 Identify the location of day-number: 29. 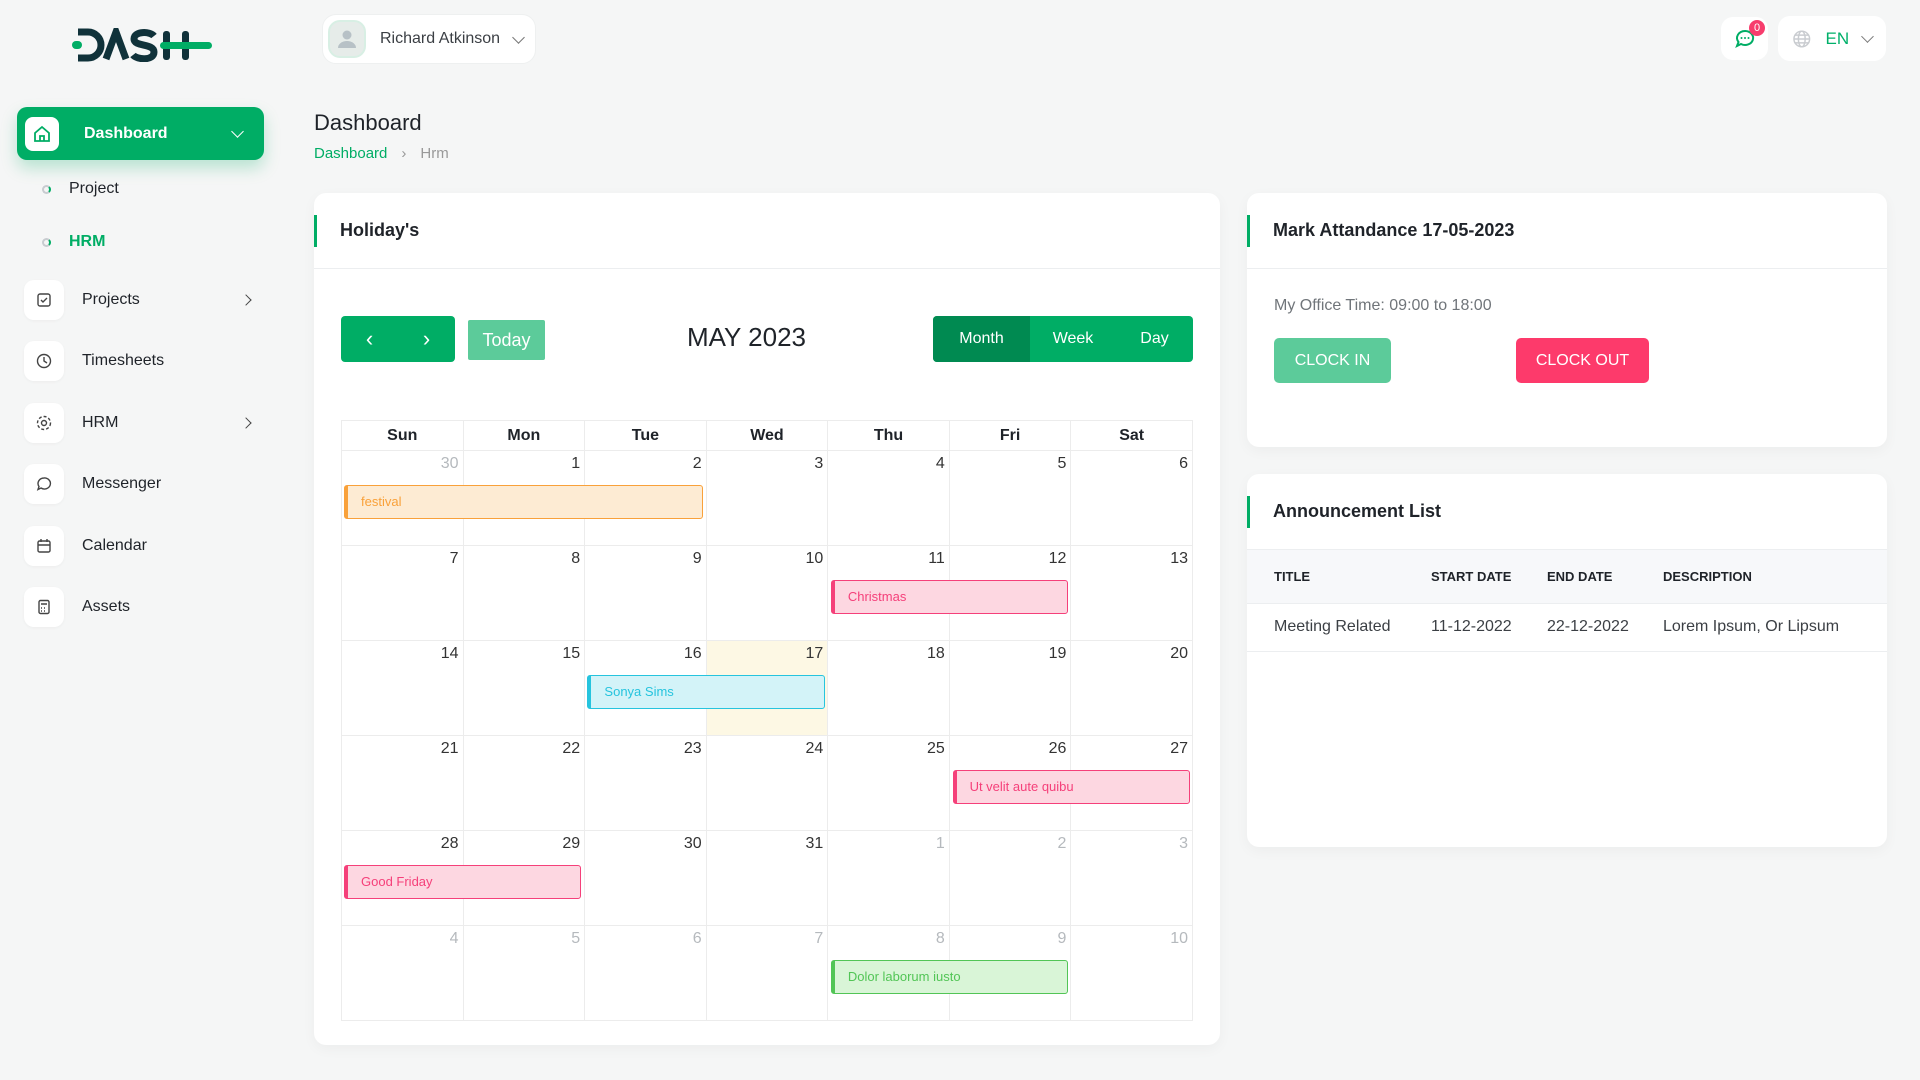
(571, 843).